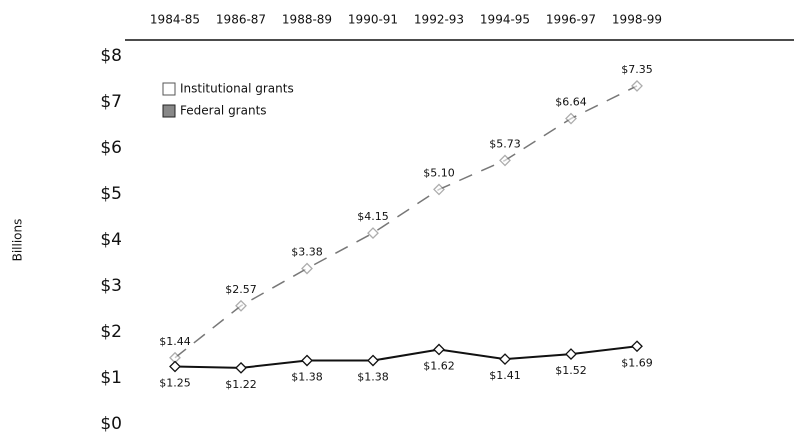  Describe the element at coordinates (111, 332) in the screenshot. I see `y-tick-label: $2` at that location.